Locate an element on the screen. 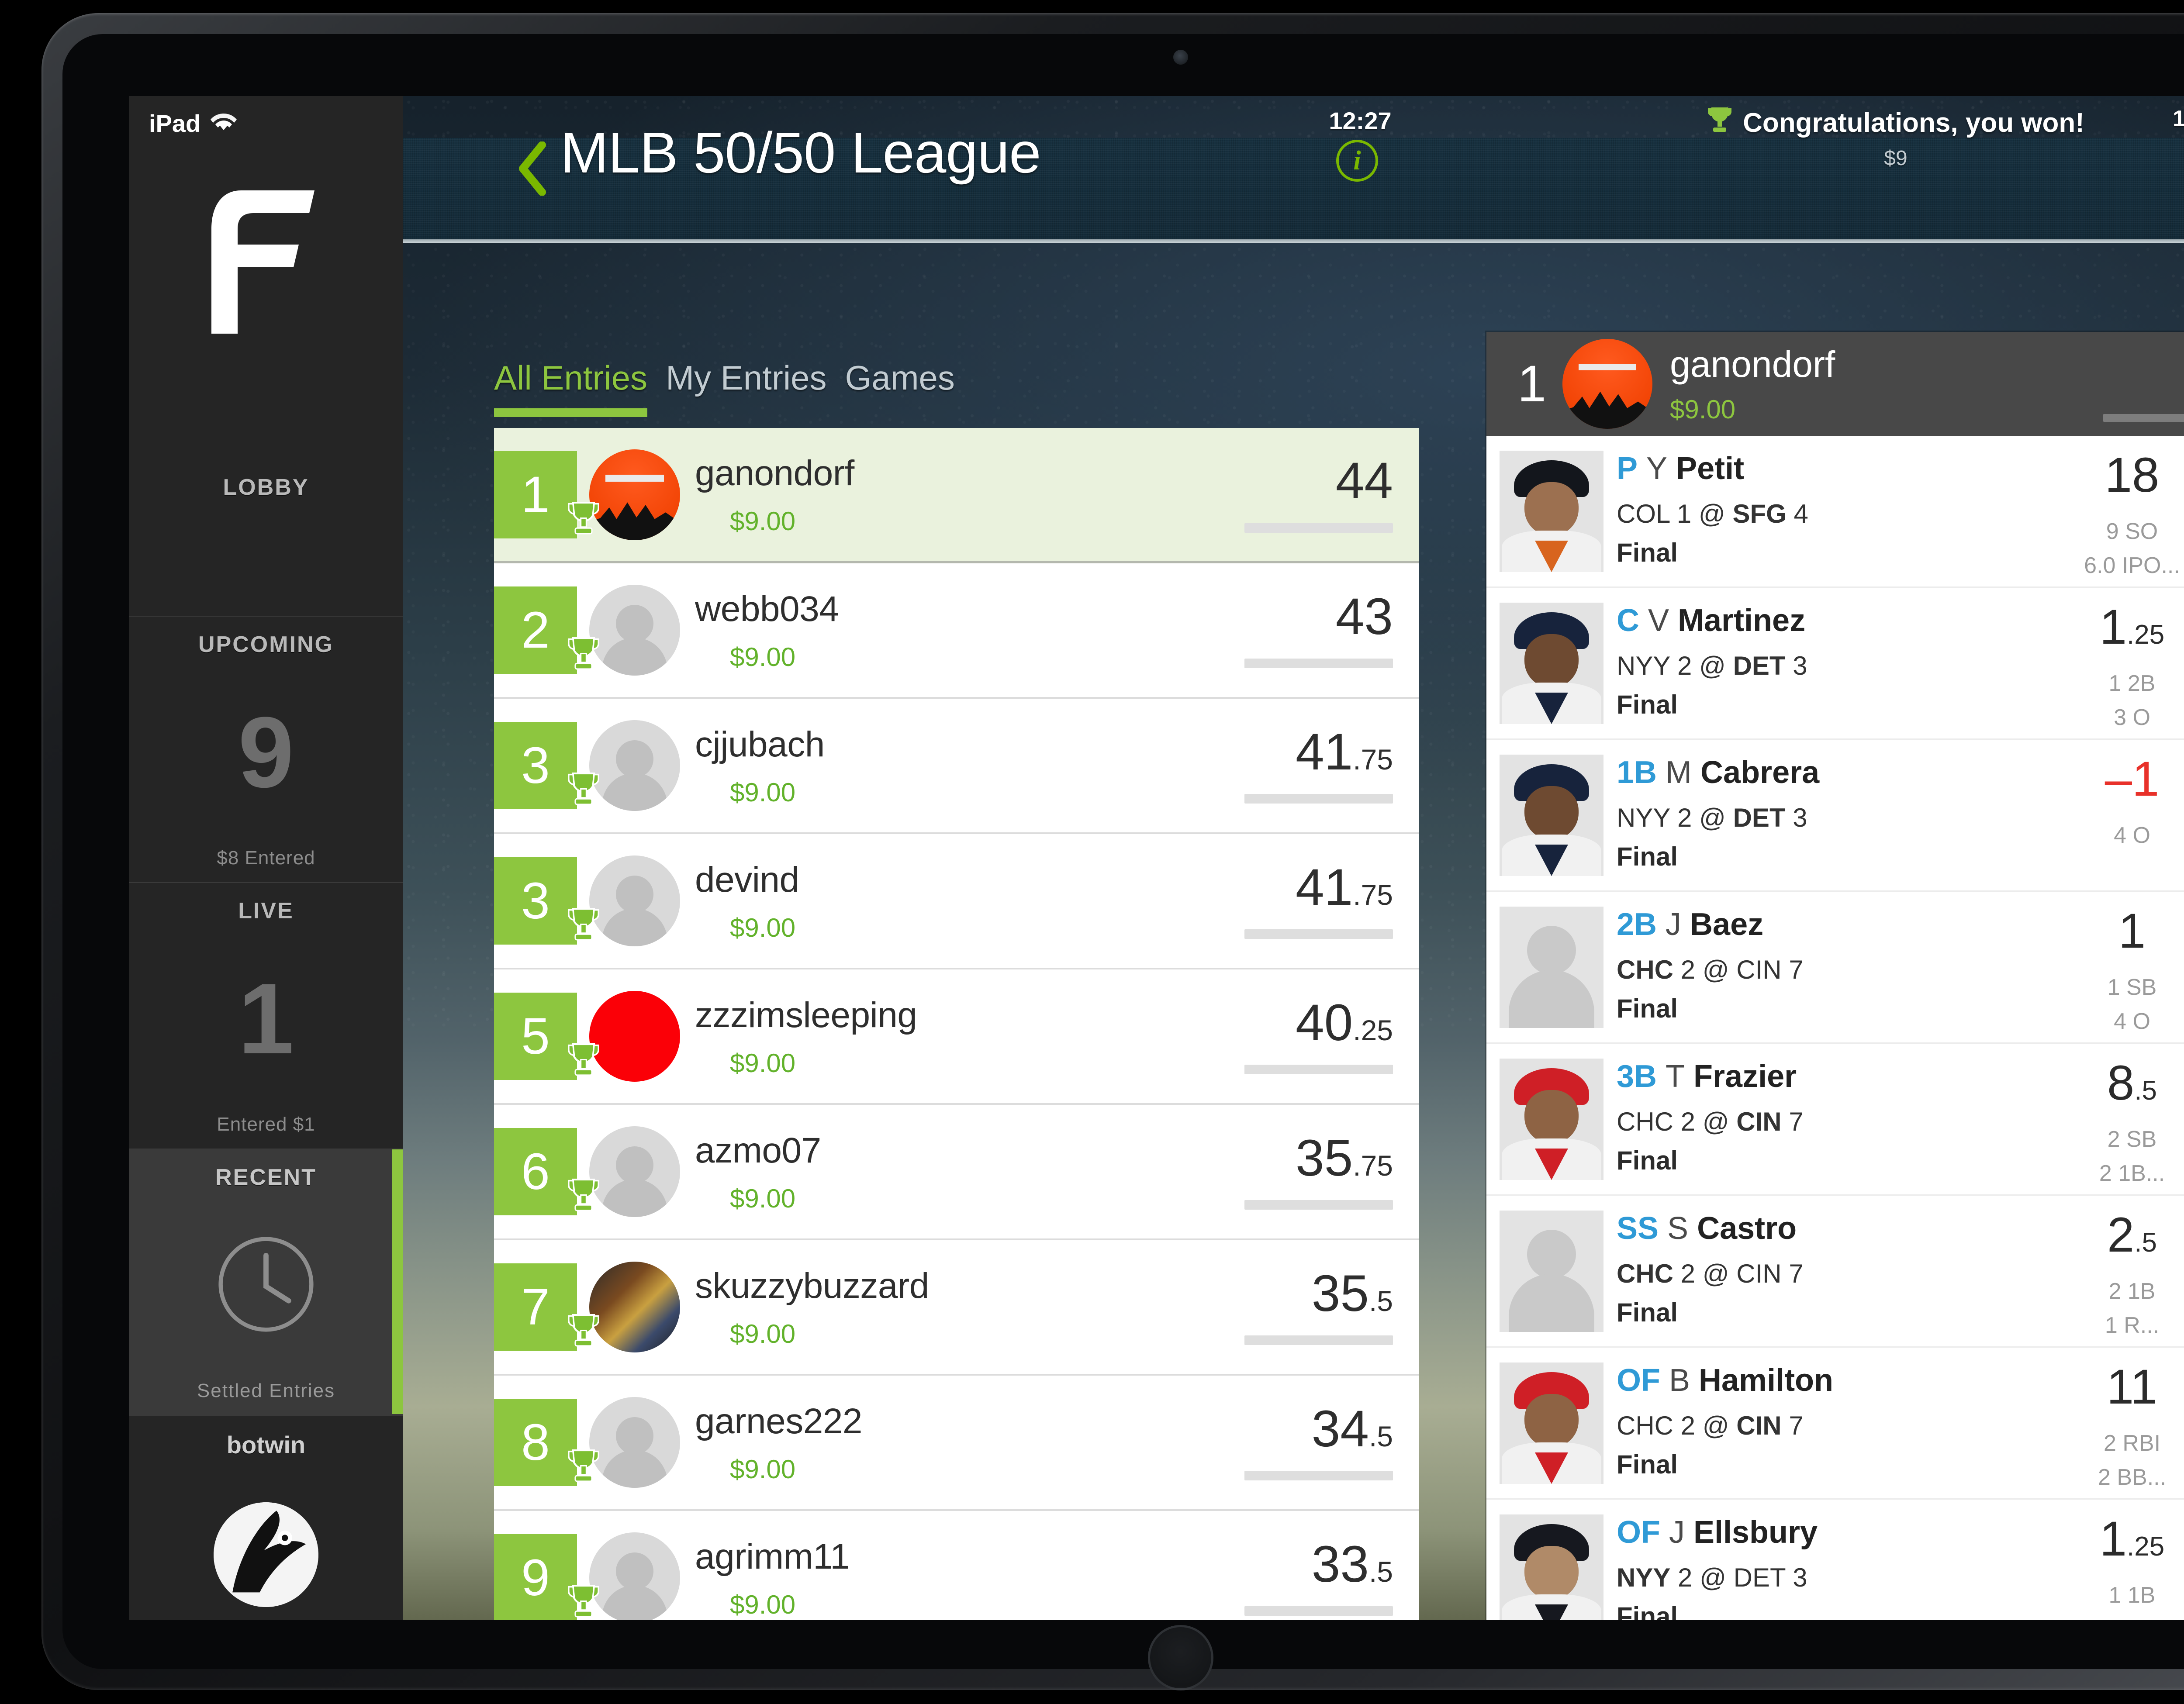 The image size is (2184, 1704). table-row: 1 ganondorf $9.00 44 is located at coordinates (956, 496).